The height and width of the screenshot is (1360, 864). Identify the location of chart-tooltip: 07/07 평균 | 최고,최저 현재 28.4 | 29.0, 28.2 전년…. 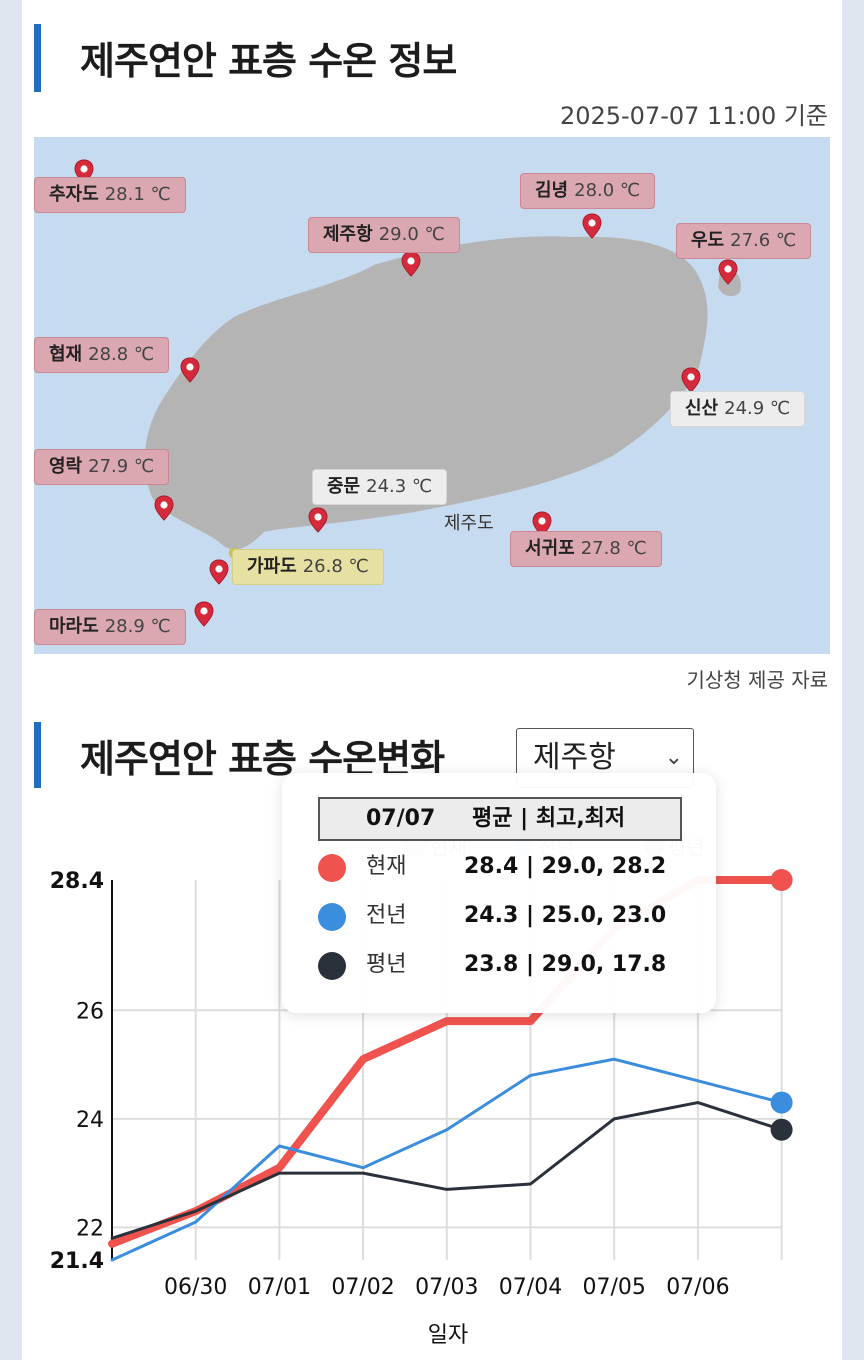
(499, 893).